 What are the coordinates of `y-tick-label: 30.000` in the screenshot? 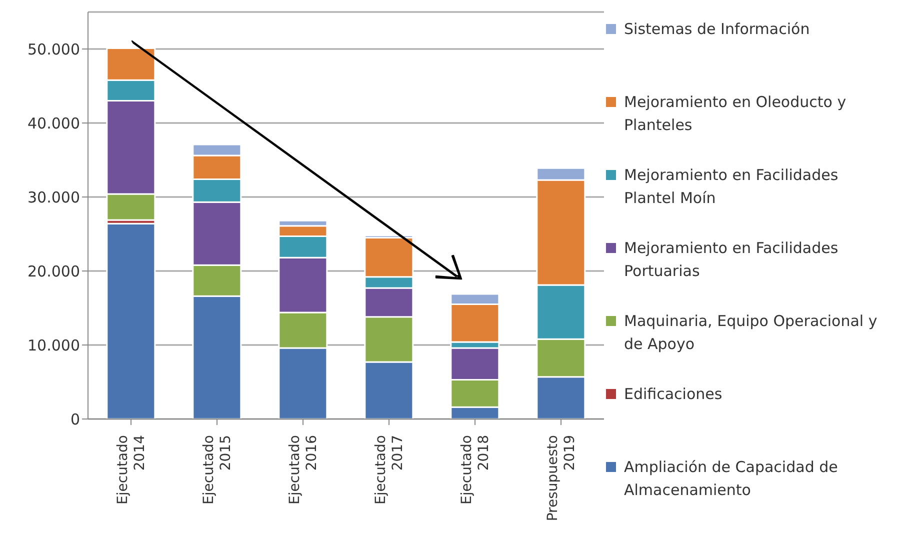 It's located at (54, 197).